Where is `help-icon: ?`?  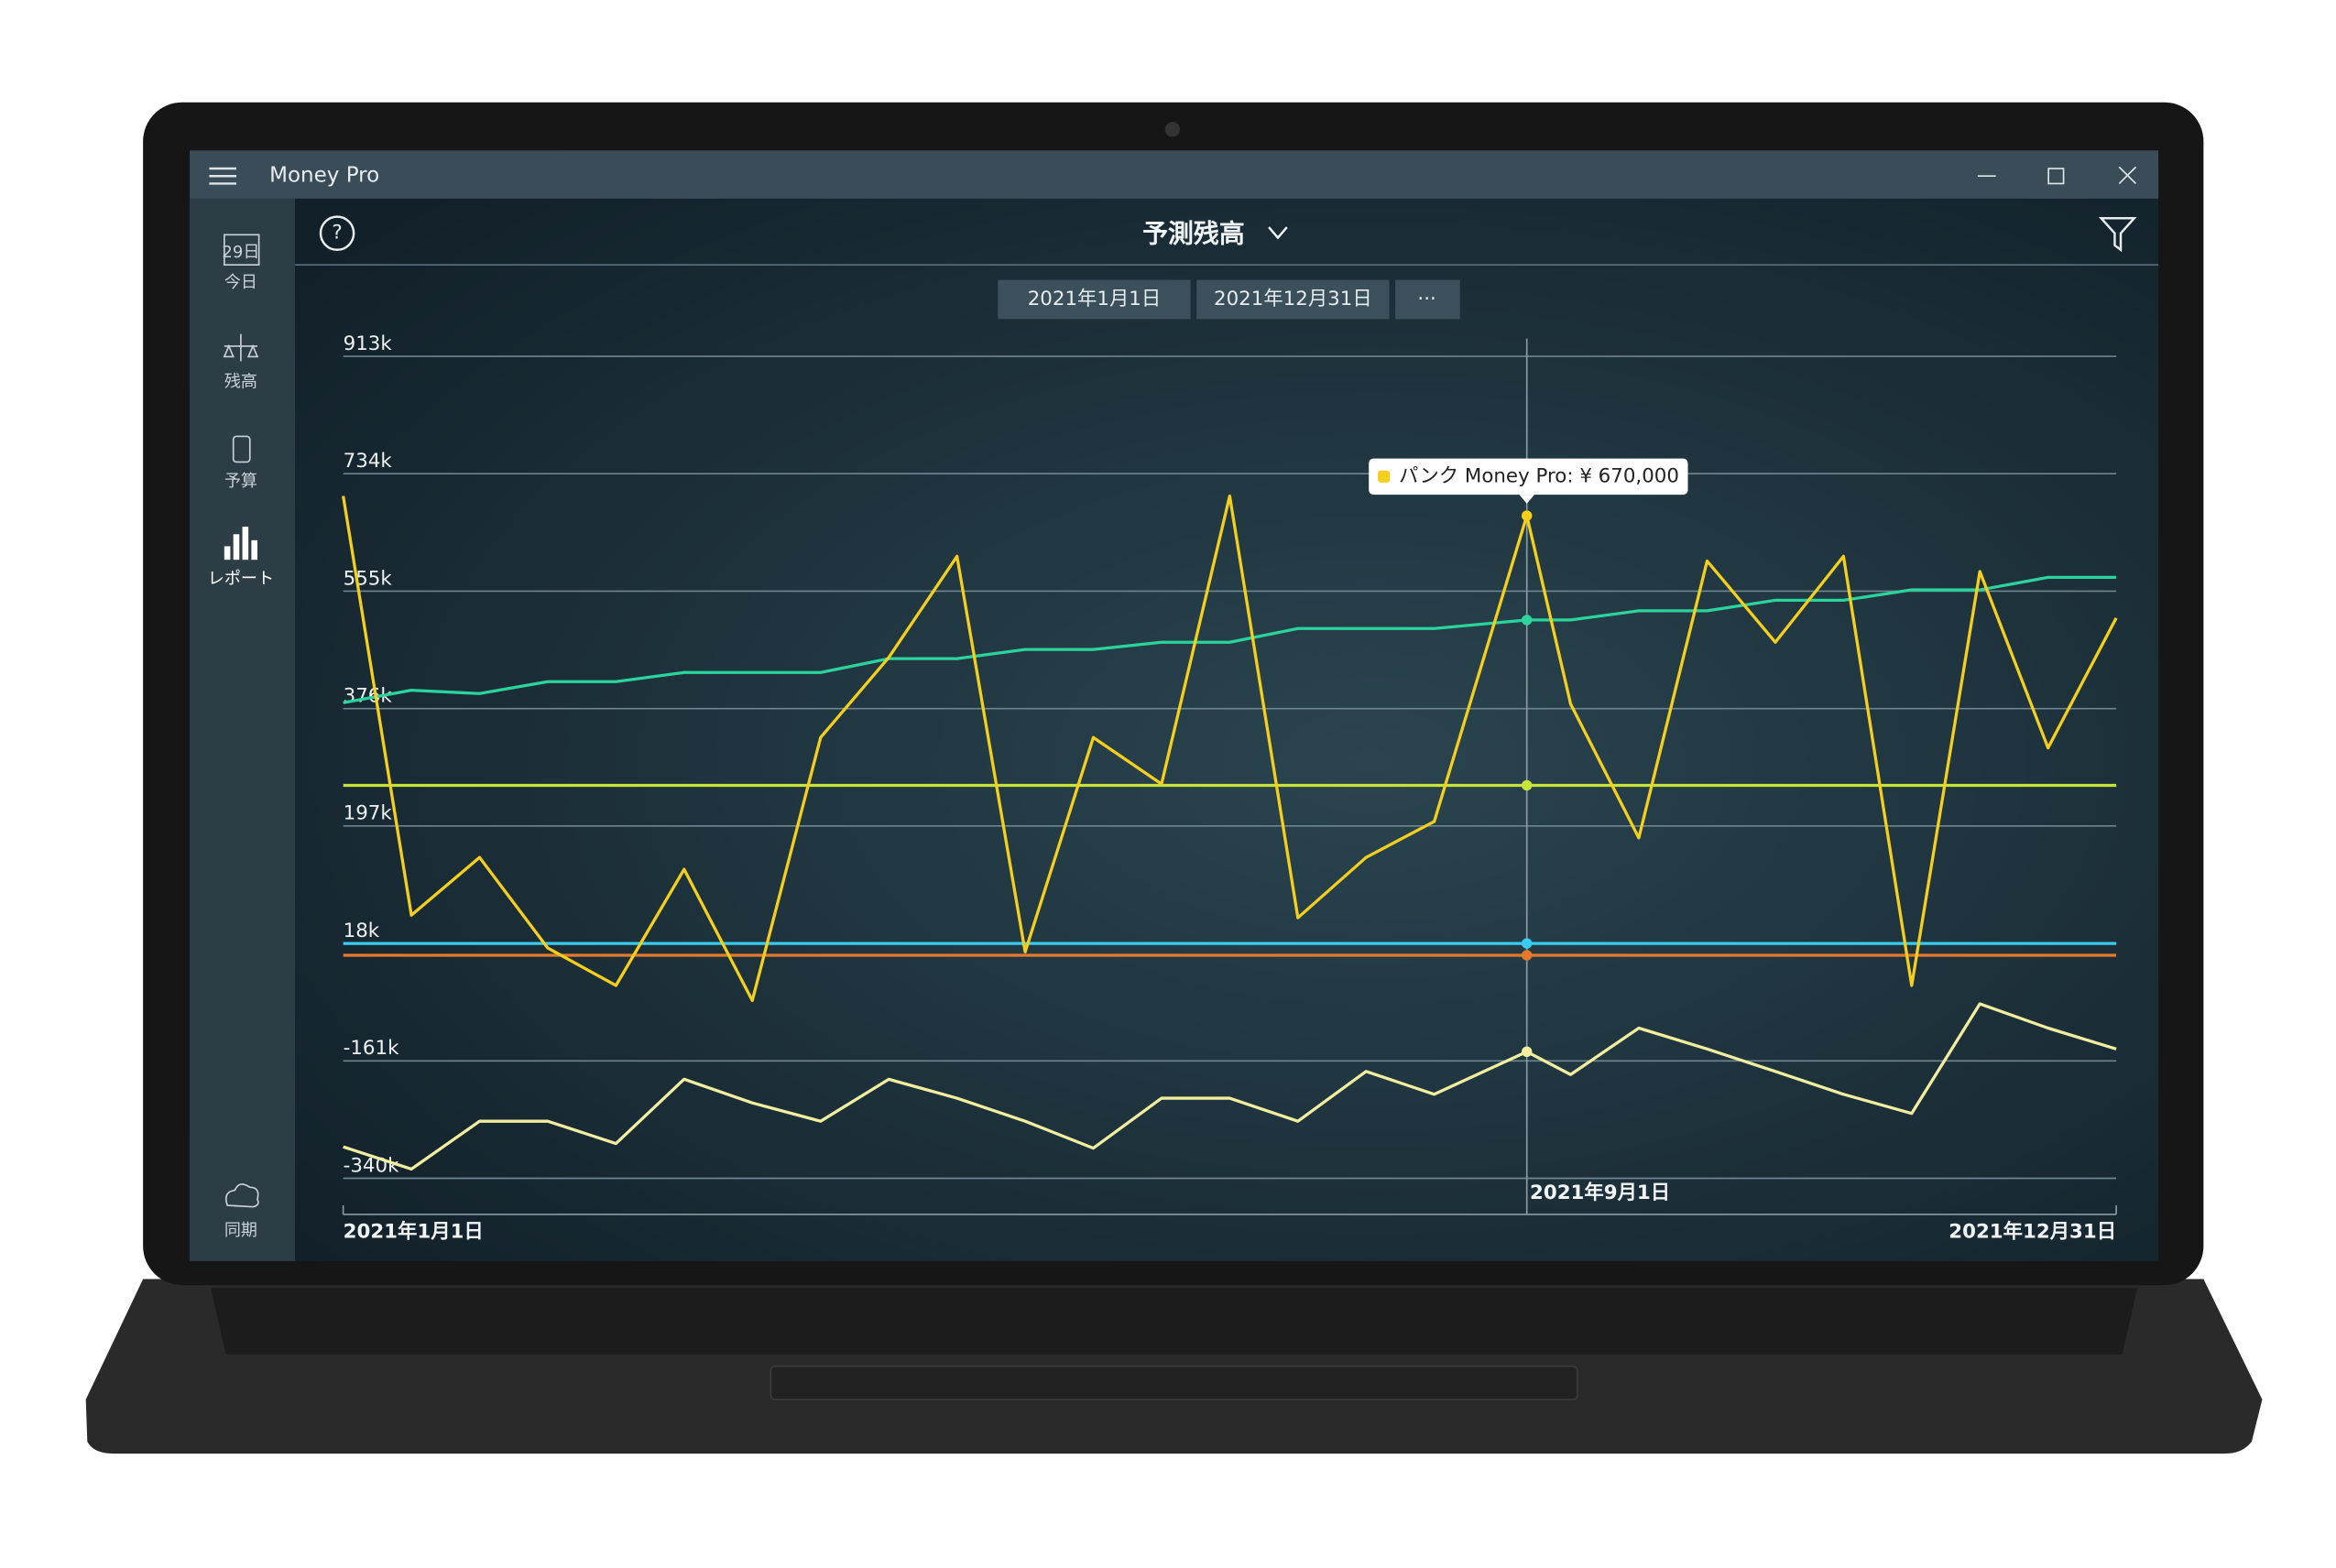 help-icon: ? is located at coordinates (337, 233).